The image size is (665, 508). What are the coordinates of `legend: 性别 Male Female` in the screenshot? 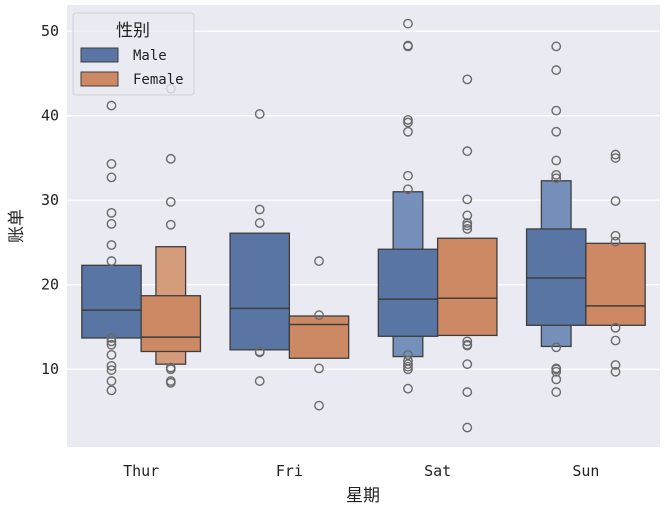 It's located at (133, 54).